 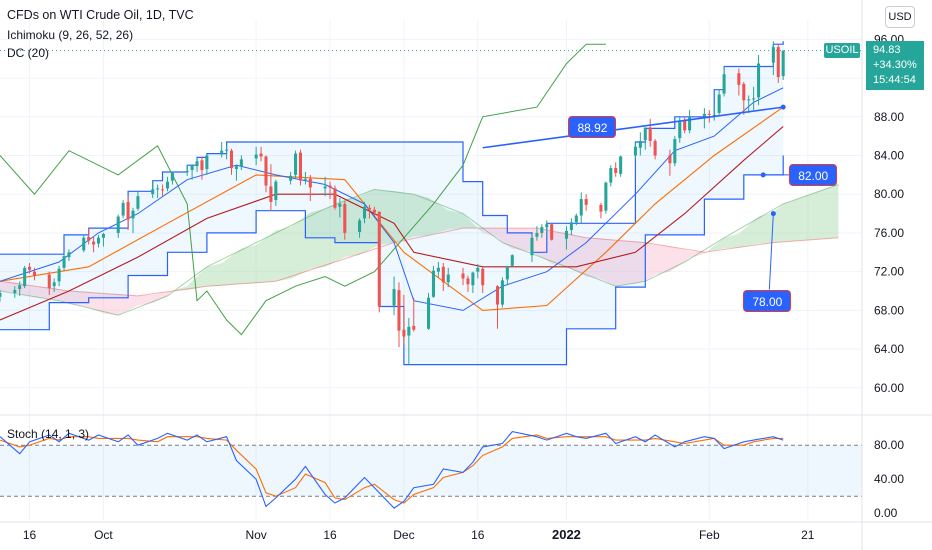 What do you see at coordinates (889, 272) in the screenshot?
I see `price-tick-label: 72.00` at bounding box center [889, 272].